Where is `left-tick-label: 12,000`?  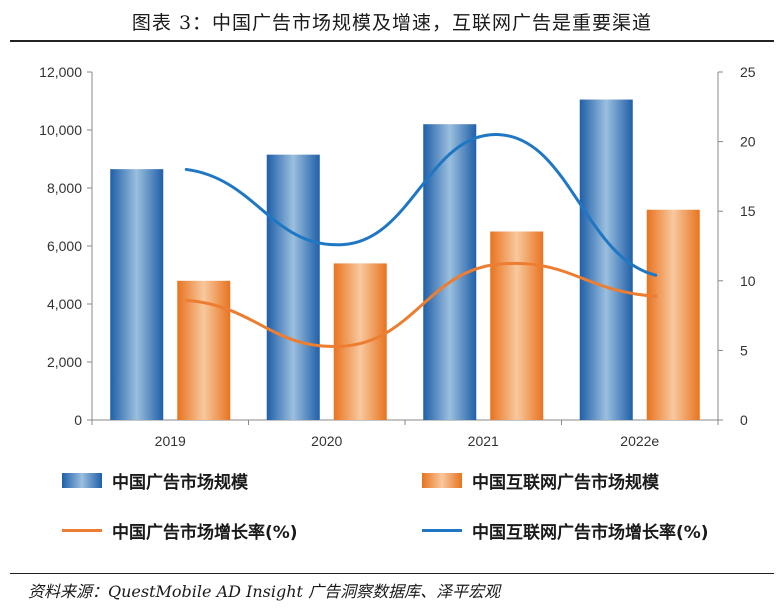
left-tick-label: 12,000 is located at coordinates (60, 72).